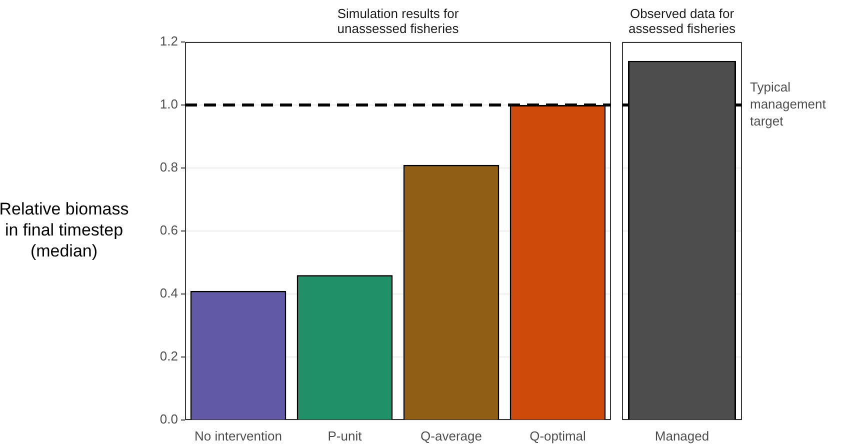 The image size is (843, 444). I want to click on x-tick-label: Q-average, so click(451, 436).